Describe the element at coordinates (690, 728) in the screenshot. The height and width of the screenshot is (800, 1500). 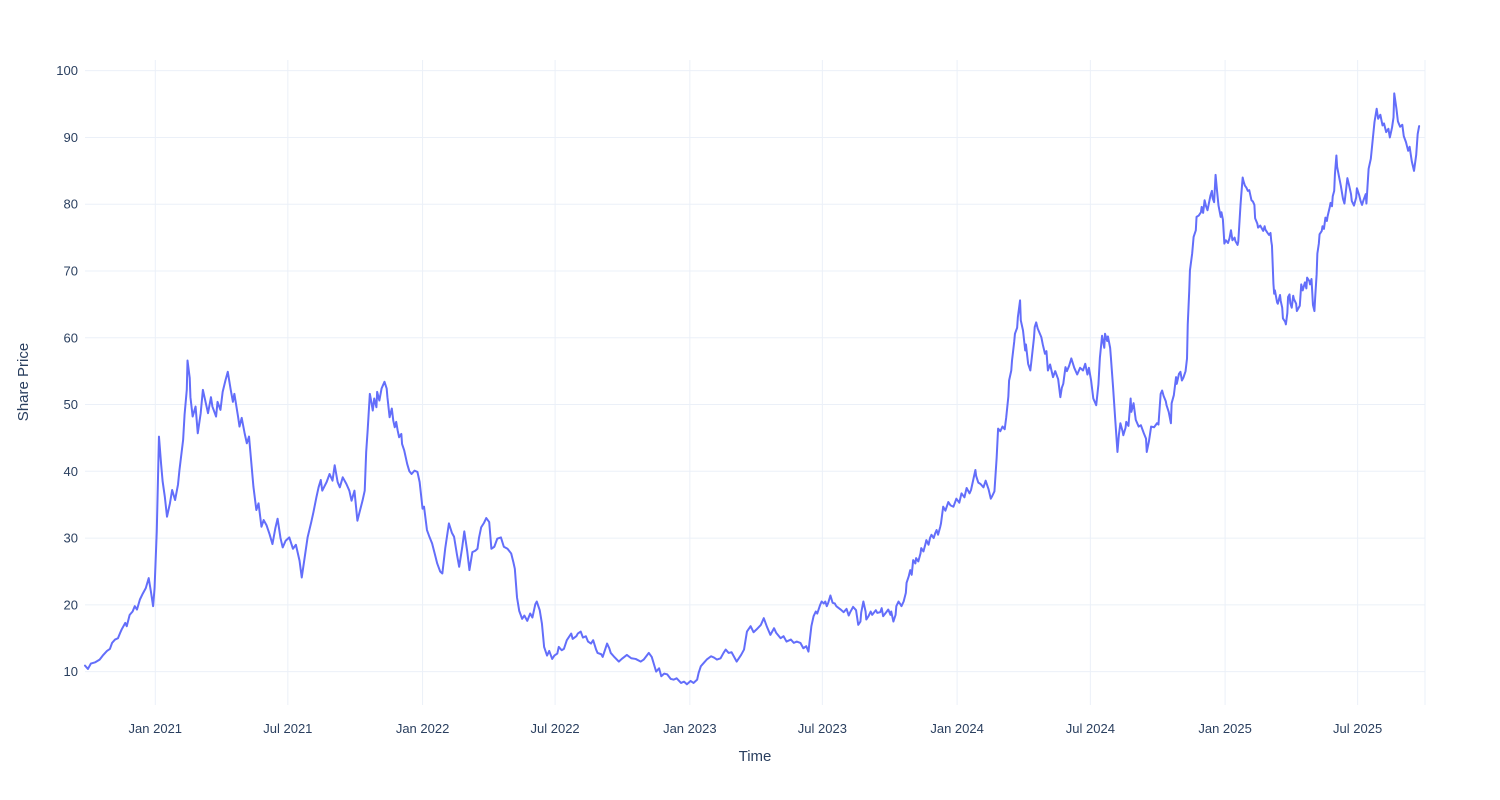
I see `x-tick-label: Jan 2023` at that location.